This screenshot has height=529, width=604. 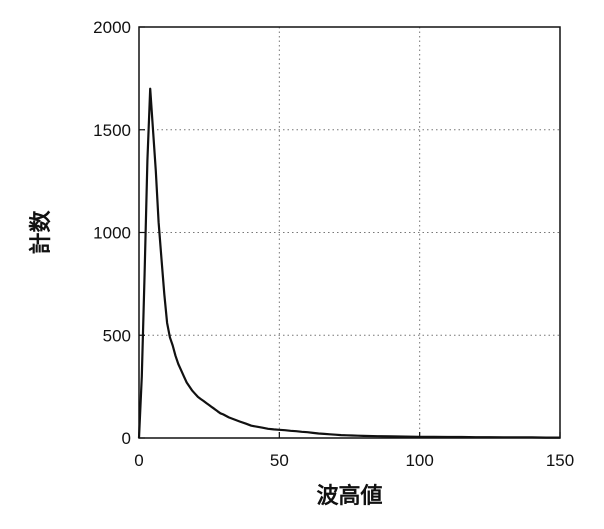 What do you see at coordinates (138, 460) in the screenshot?
I see `x-tick-label-0: 0` at bounding box center [138, 460].